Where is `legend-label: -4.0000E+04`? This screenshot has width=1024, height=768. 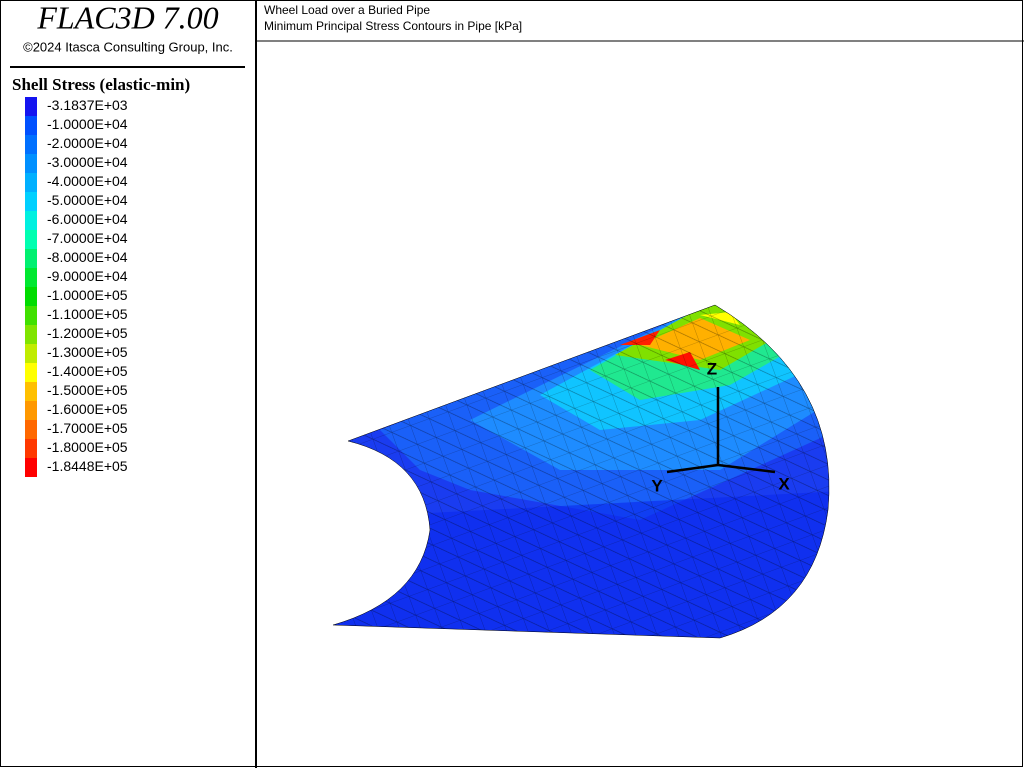 legend-label: -4.0000E+04 is located at coordinates (87, 181).